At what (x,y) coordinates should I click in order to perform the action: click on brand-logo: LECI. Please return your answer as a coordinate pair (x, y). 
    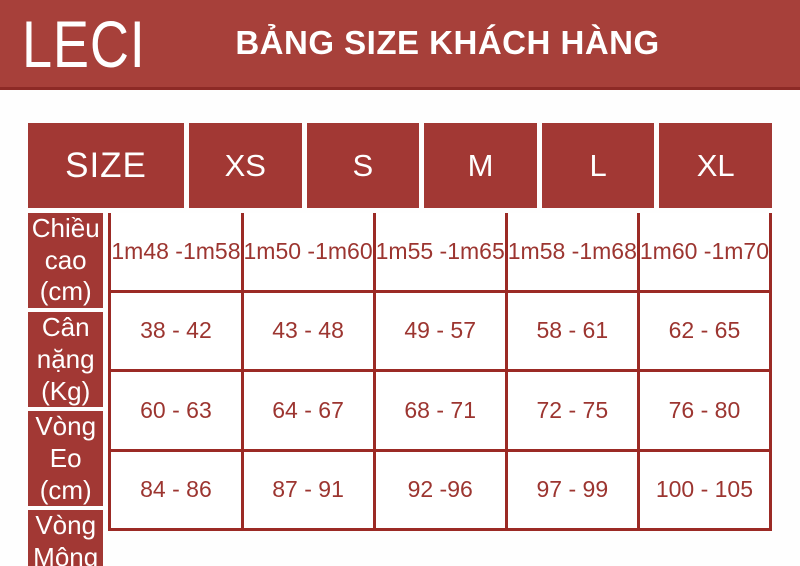
    Looking at the image, I should click on (84, 44).